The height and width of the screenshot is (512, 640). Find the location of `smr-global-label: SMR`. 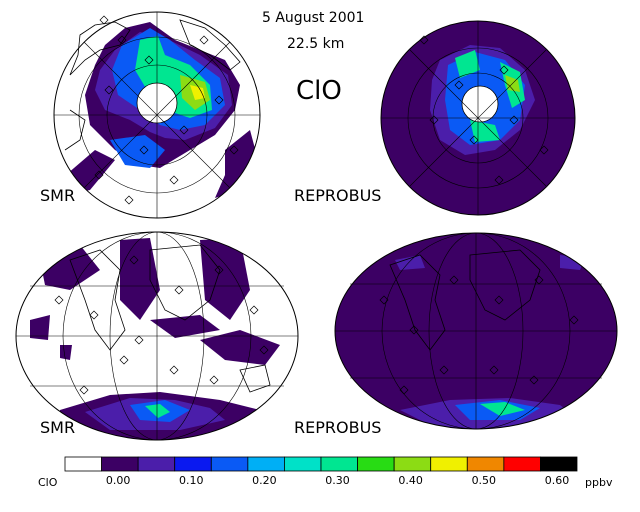

smr-global-label: SMR is located at coordinates (58, 427).